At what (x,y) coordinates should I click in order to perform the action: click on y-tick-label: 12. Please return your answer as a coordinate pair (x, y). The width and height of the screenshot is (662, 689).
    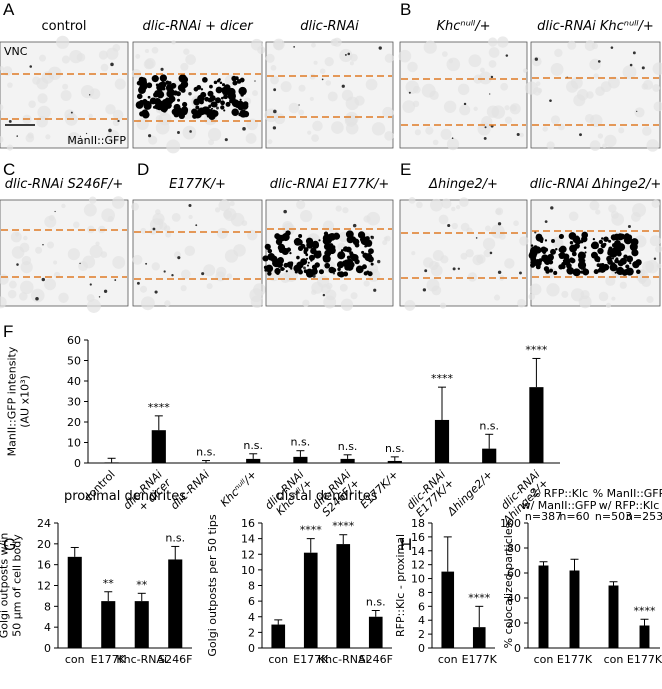
    Looking at the image, I should click on (418, 565).